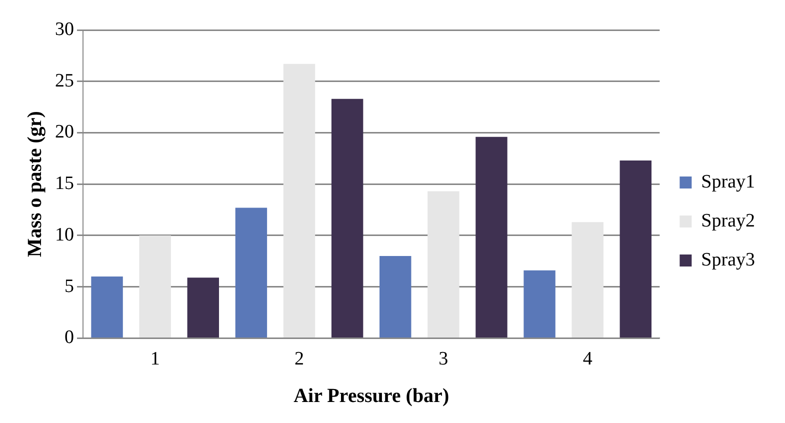  Describe the element at coordinates (728, 221) in the screenshot. I see `legend-label: Spray2` at that location.